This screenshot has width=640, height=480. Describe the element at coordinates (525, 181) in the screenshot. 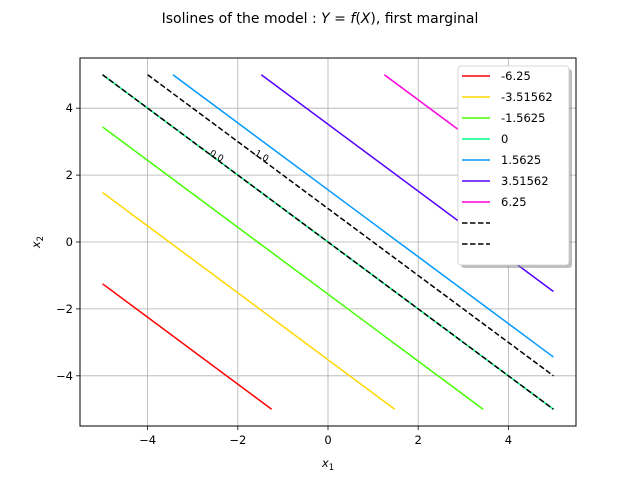

I see `legend-label: 3.51562` at that location.